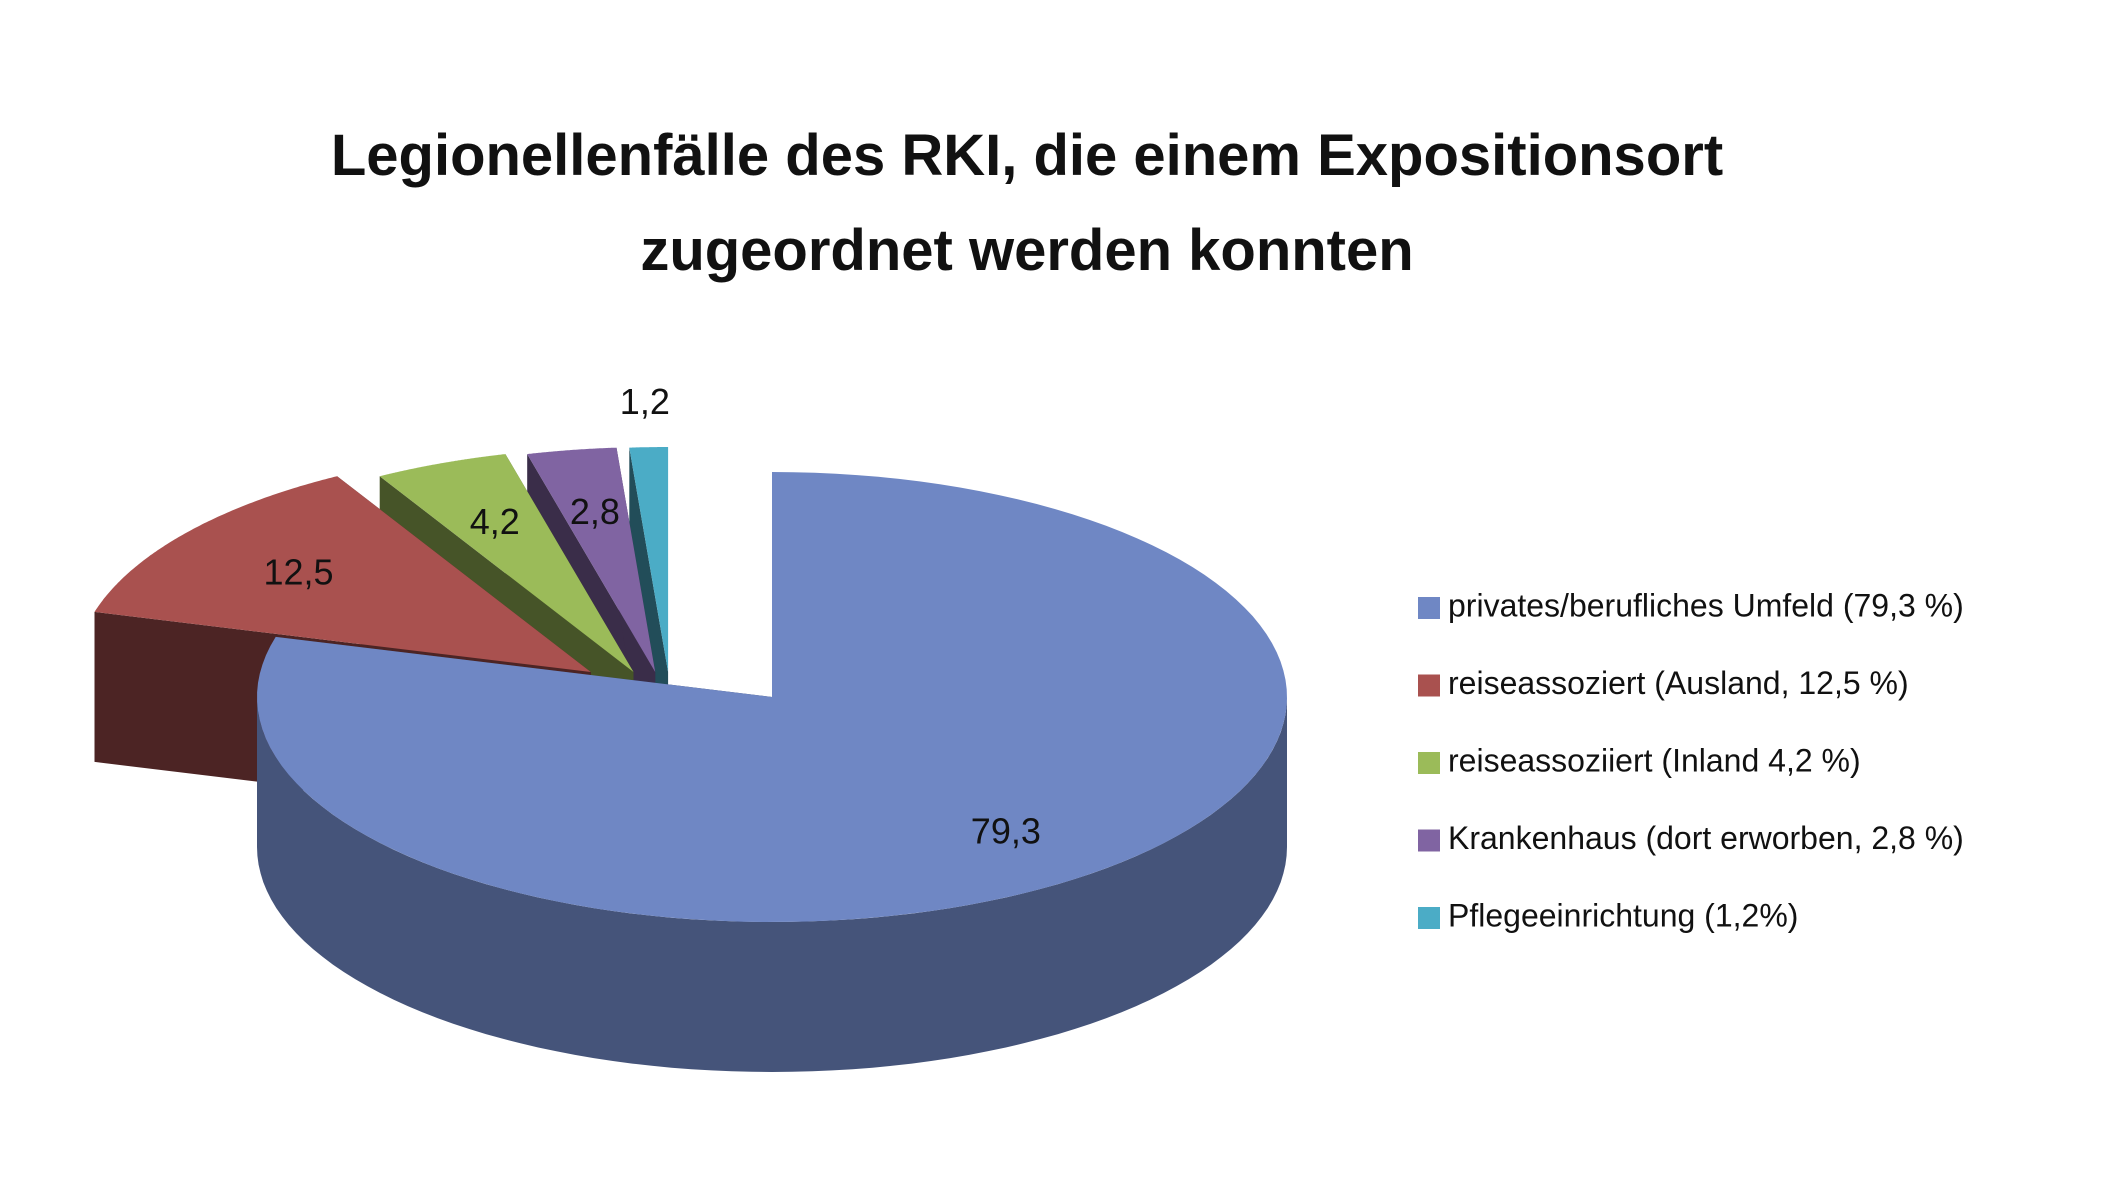 The height and width of the screenshot is (1182, 2126). Describe the element at coordinates (495, 521) in the screenshot. I see `data-label: 4,2` at that location.